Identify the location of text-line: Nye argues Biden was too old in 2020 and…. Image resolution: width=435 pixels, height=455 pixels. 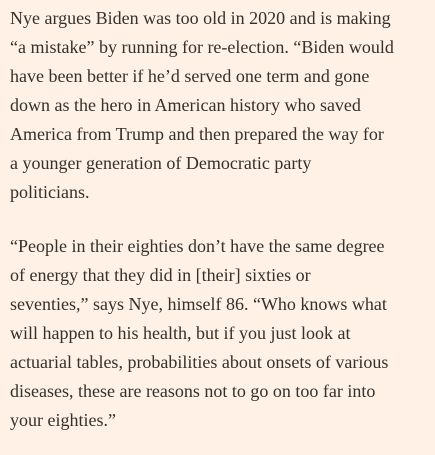
(200, 18).